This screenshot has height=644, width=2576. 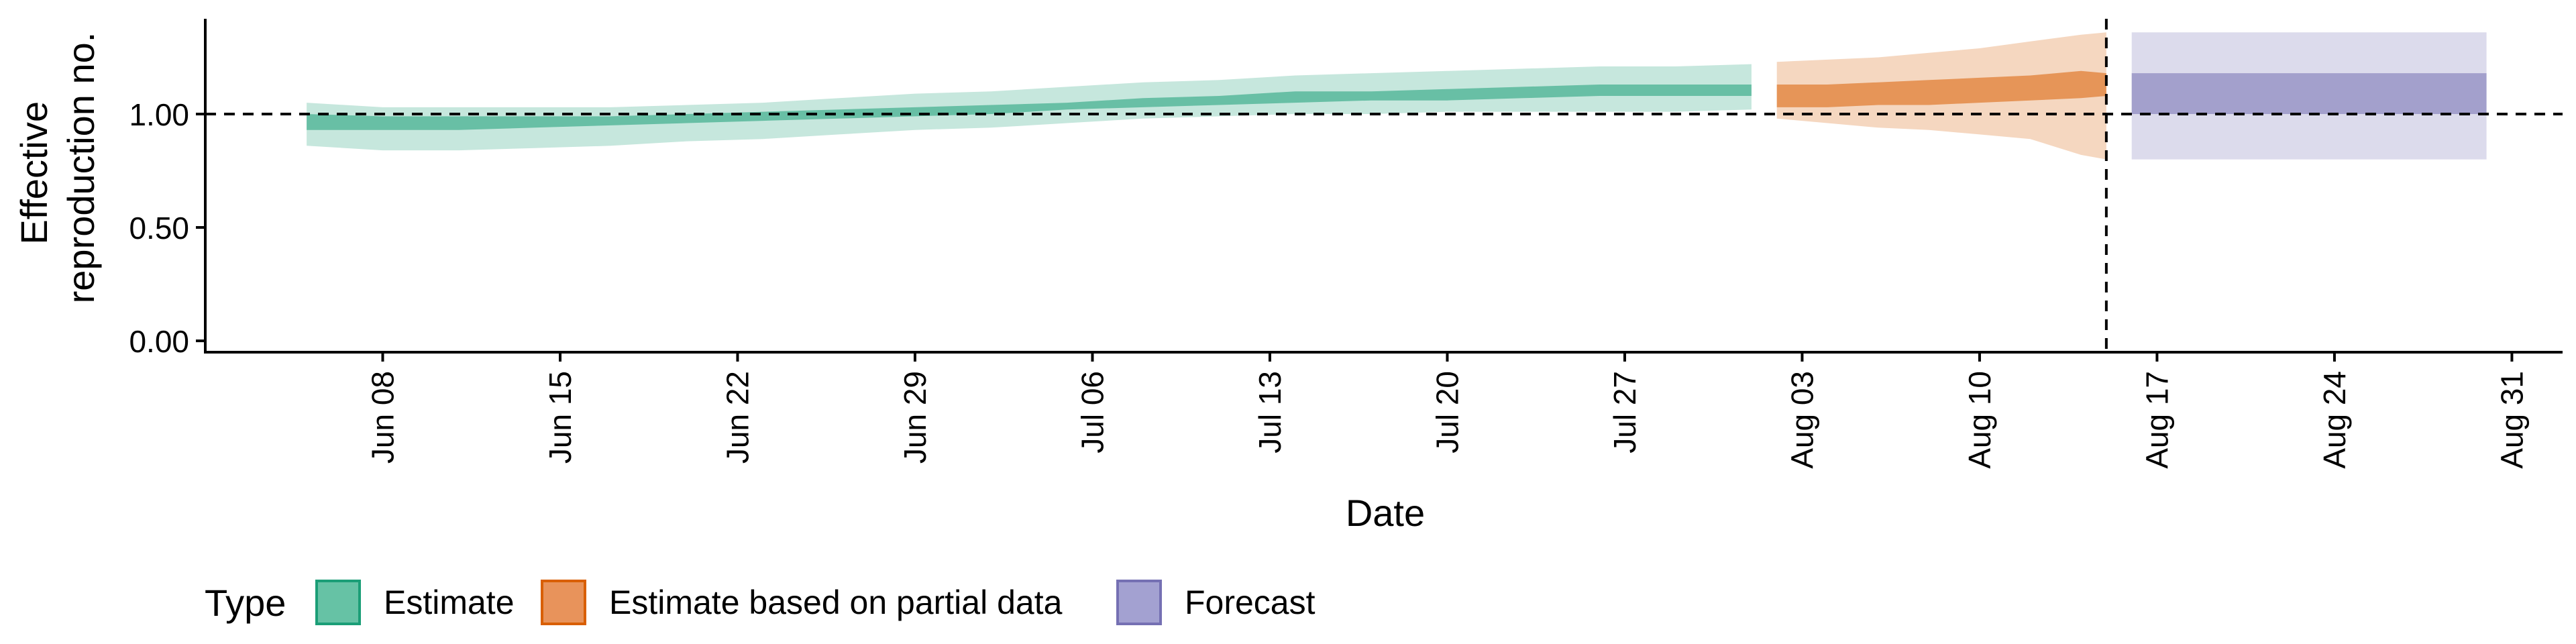 I want to click on x-tick-label: Aug 31, so click(x=2511, y=420).